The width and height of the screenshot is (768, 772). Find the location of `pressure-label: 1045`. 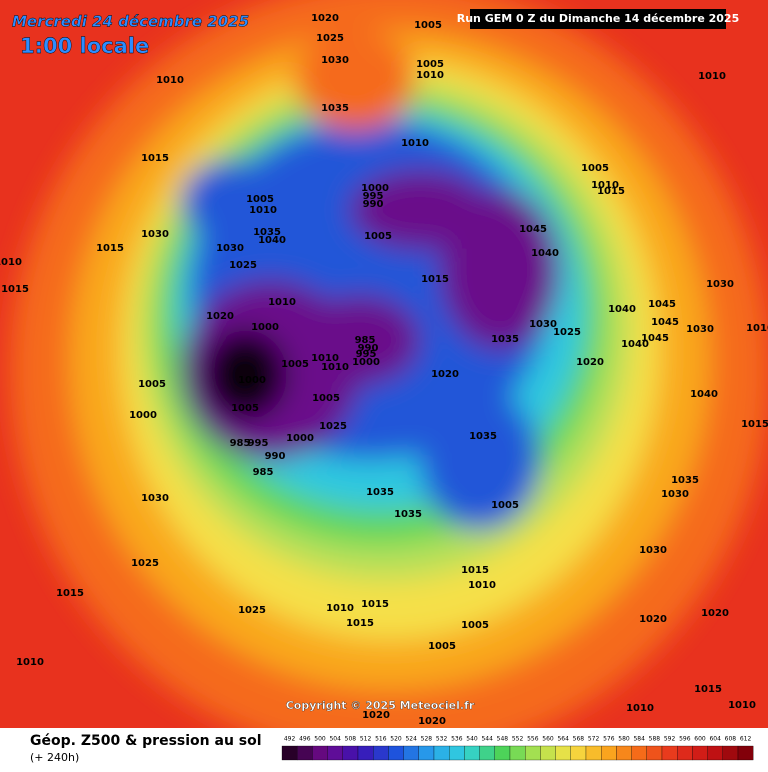

pressure-label: 1045 is located at coordinates (662, 304).